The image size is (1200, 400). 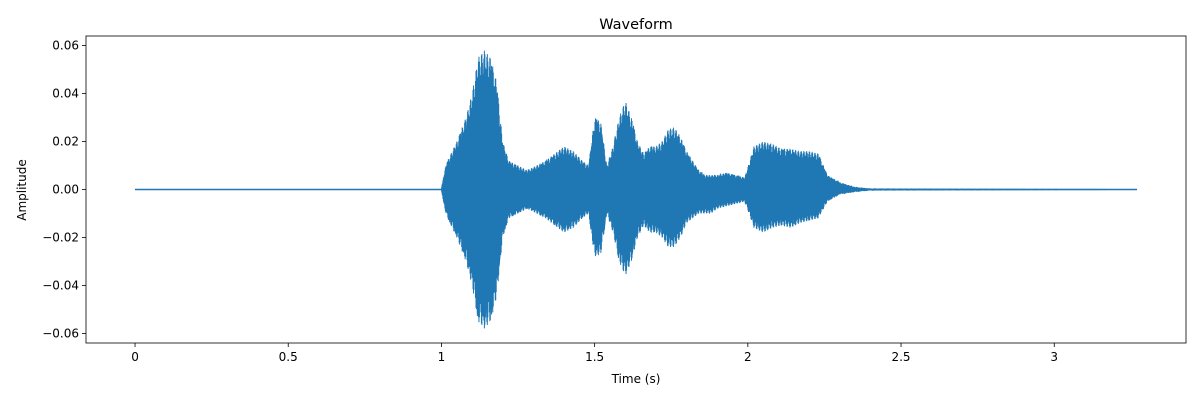 I want to click on x-tick-label: 3, so click(x=1054, y=357).